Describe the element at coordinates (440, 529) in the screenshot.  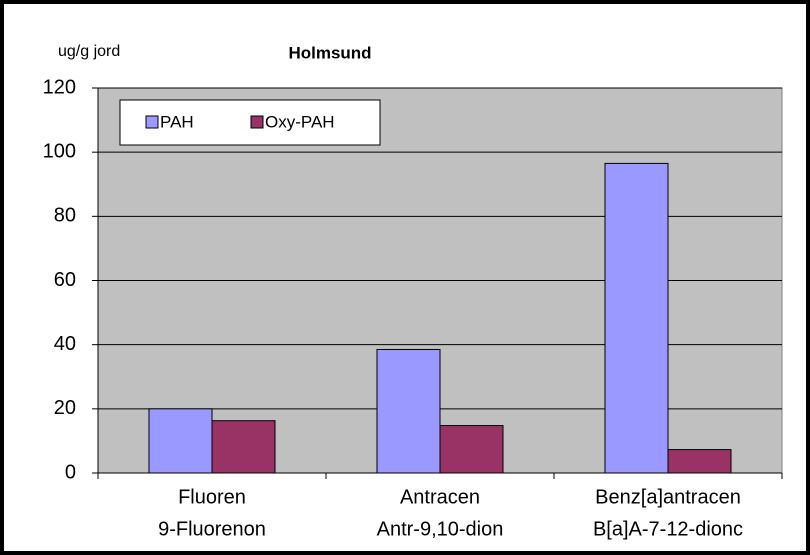
I see `x-tick-label: Antr-9,10-dion` at that location.